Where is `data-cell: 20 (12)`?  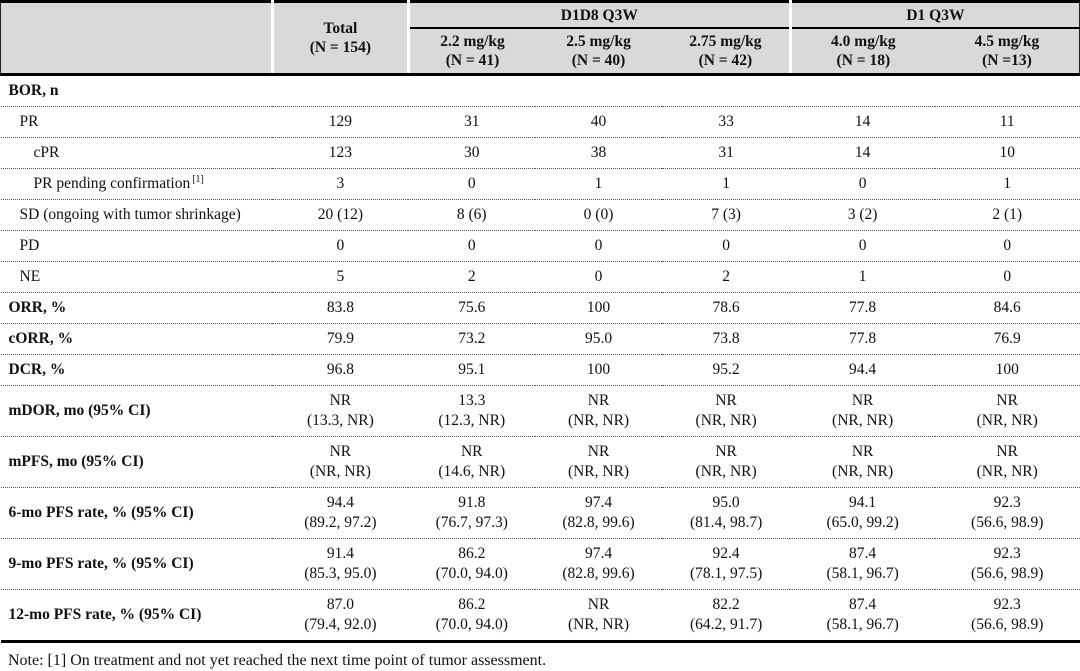 data-cell: 20 (12) is located at coordinates (340, 215).